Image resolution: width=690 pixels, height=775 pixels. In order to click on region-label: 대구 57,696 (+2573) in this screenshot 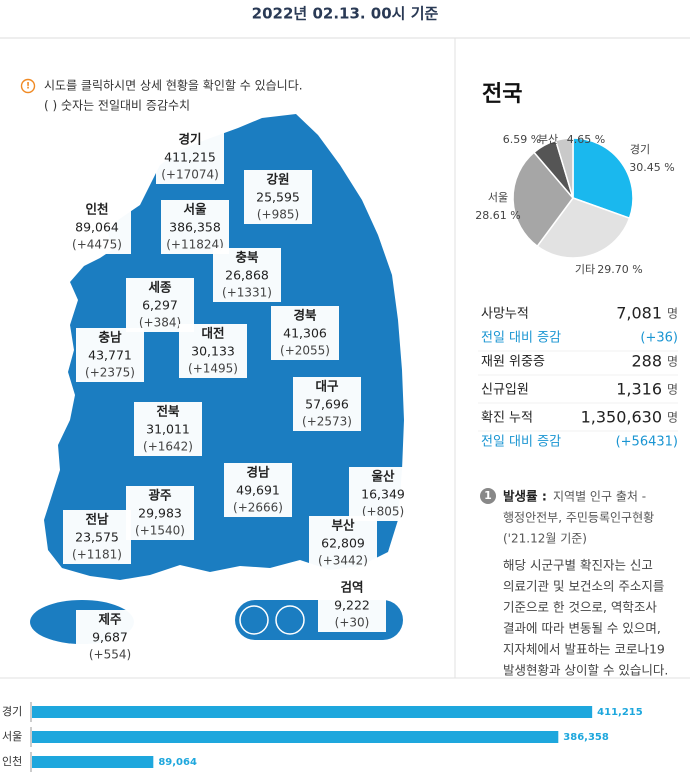, I will do `click(327, 404)`.